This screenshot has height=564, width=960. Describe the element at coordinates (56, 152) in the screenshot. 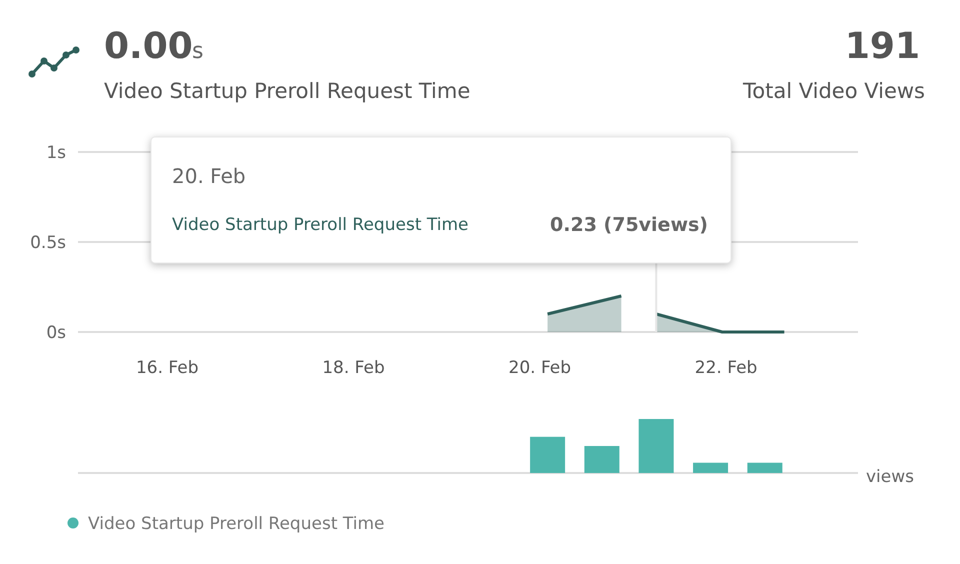

I see `y-tick-label: 1s` at that location.